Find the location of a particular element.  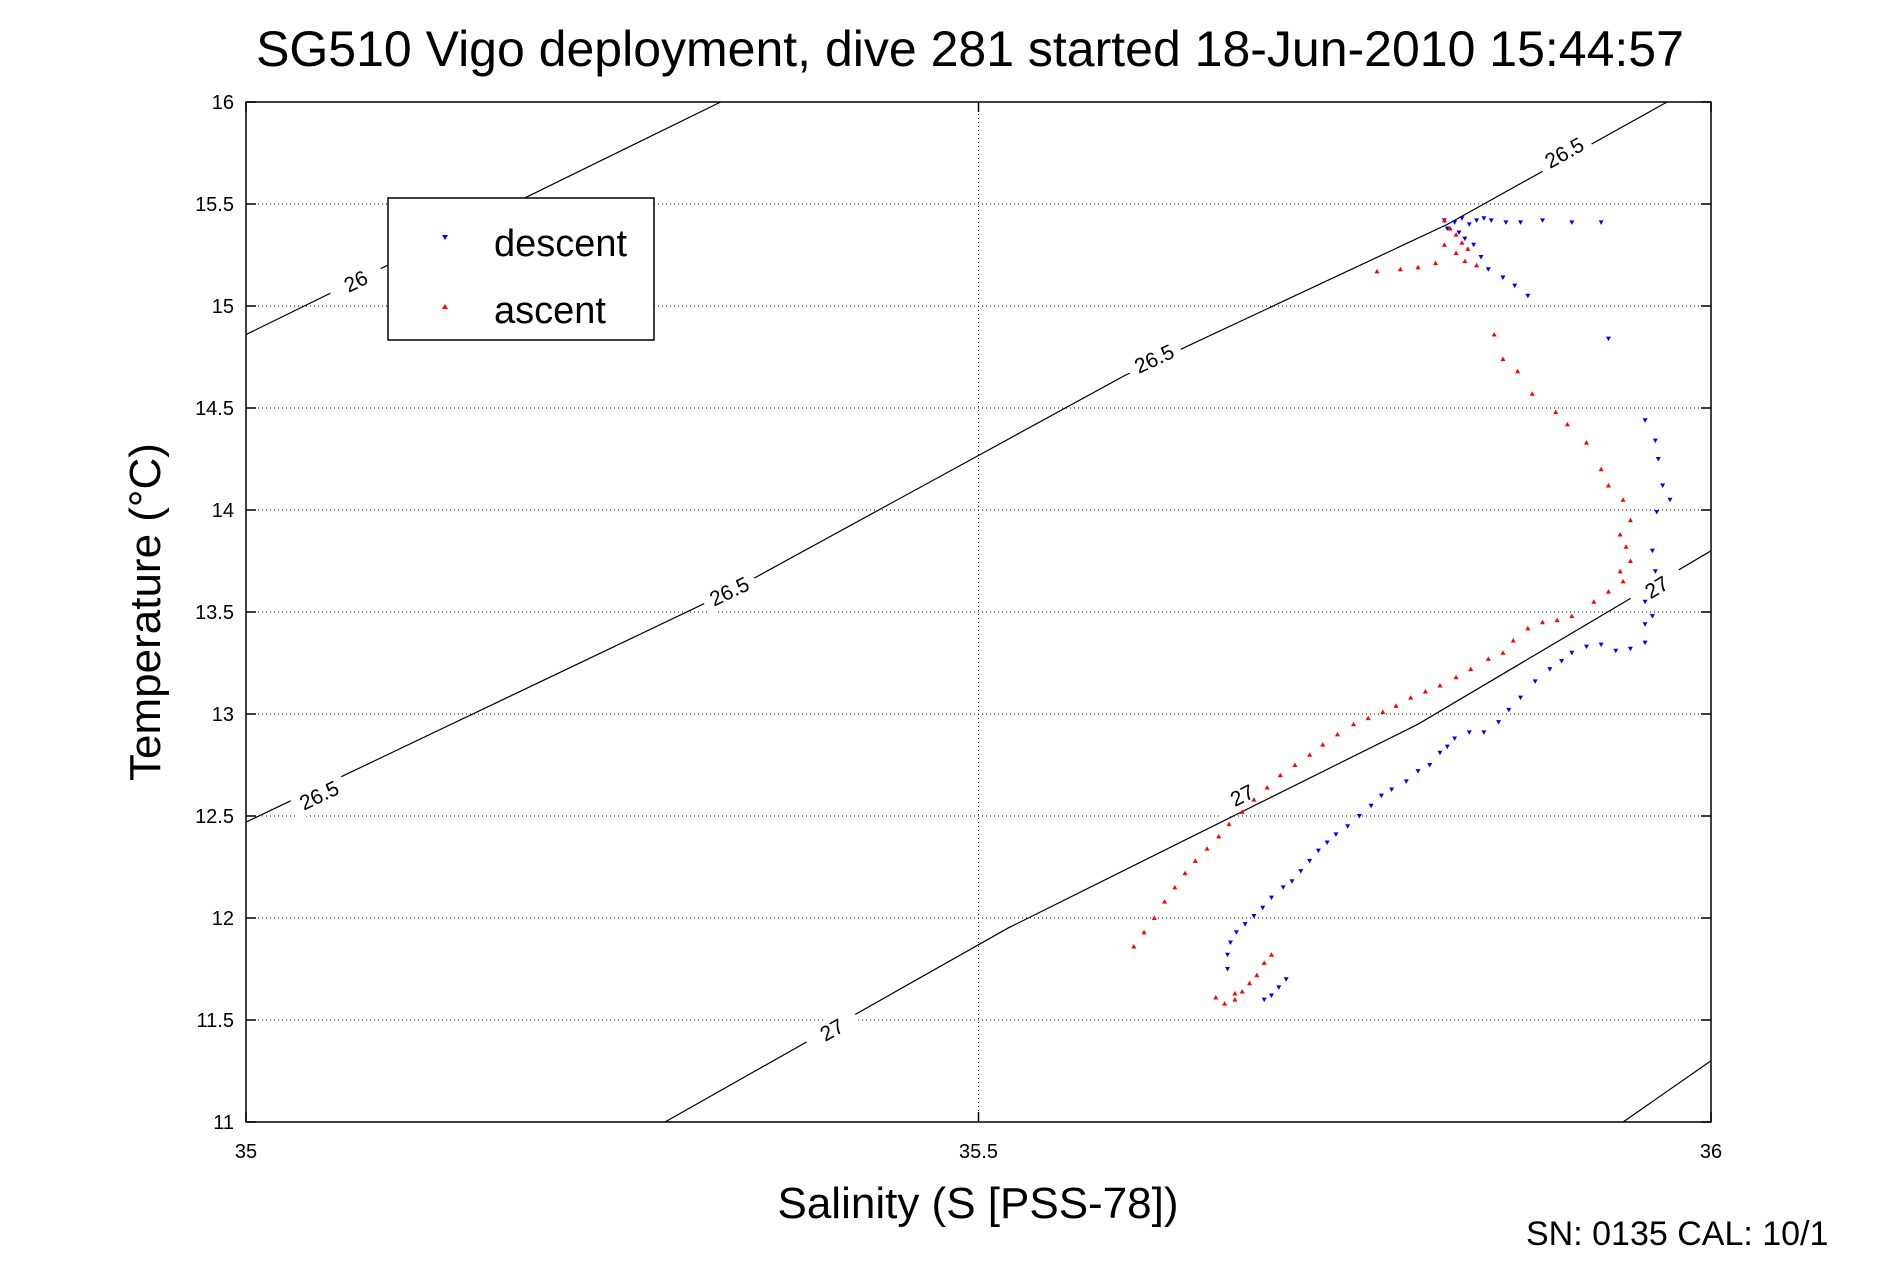

legend: descent ascent is located at coordinates (521, 269).